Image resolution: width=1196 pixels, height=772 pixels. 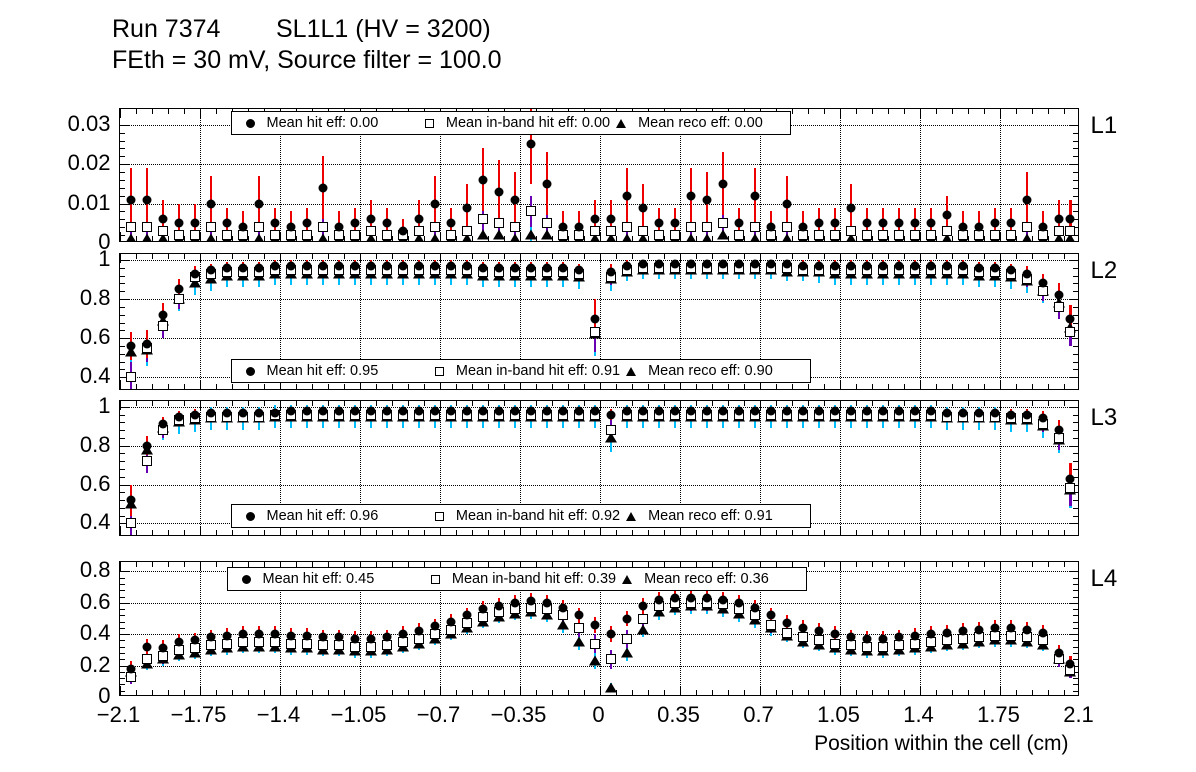 What do you see at coordinates (598, 485) in the screenshot?
I see `gridline-horizontal` at bounding box center [598, 485].